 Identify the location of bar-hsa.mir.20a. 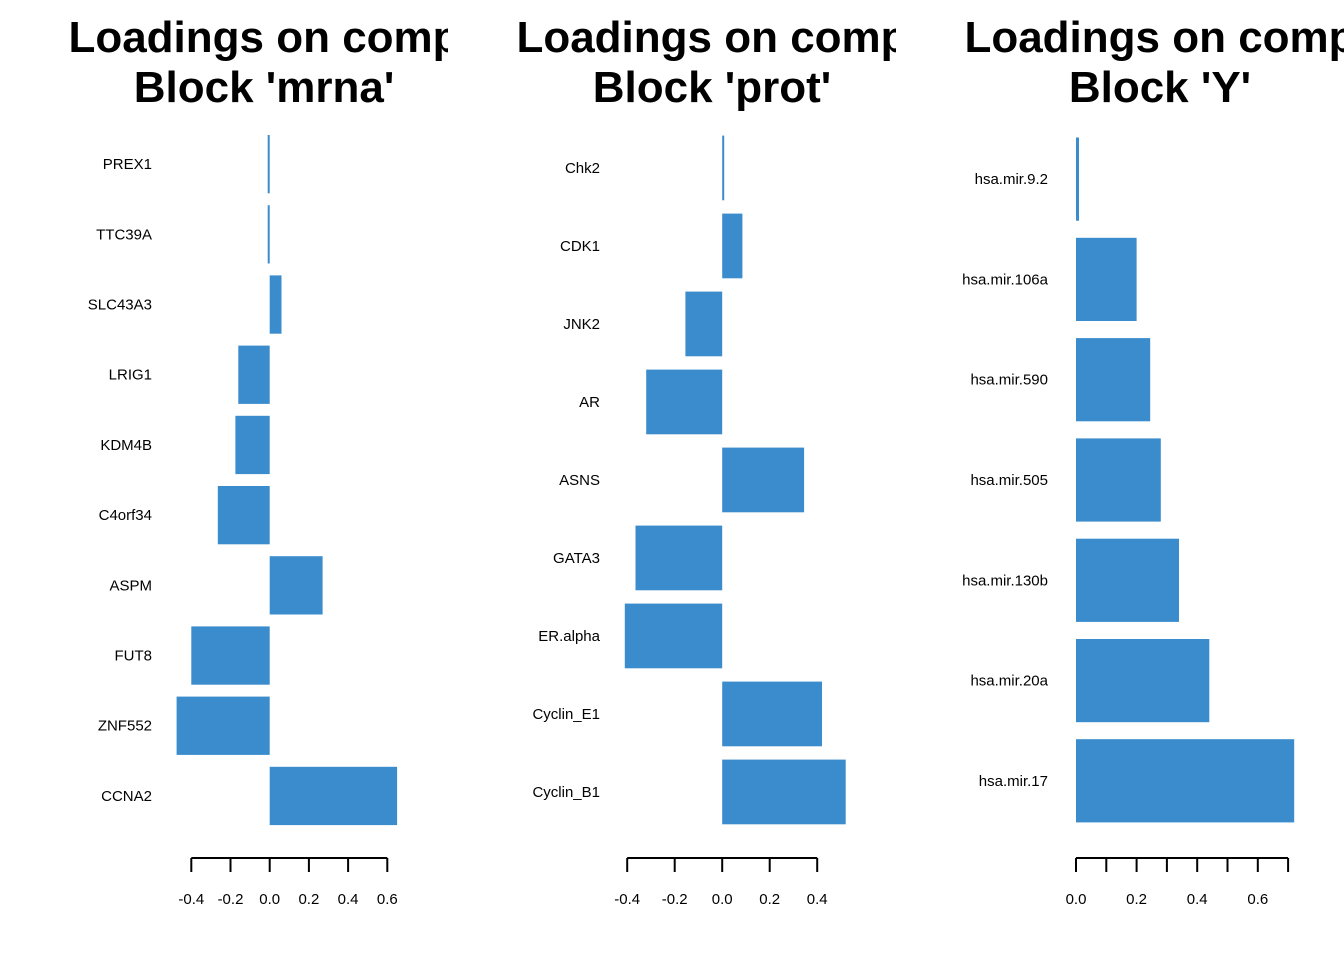
(1143, 681).